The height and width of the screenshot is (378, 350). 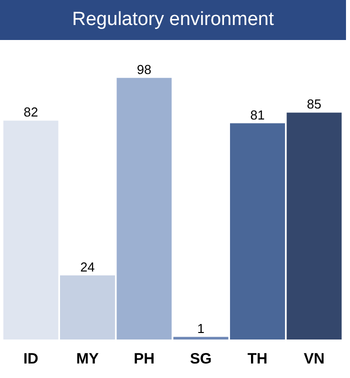 I want to click on x-tick-label: SG, so click(x=201, y=359).